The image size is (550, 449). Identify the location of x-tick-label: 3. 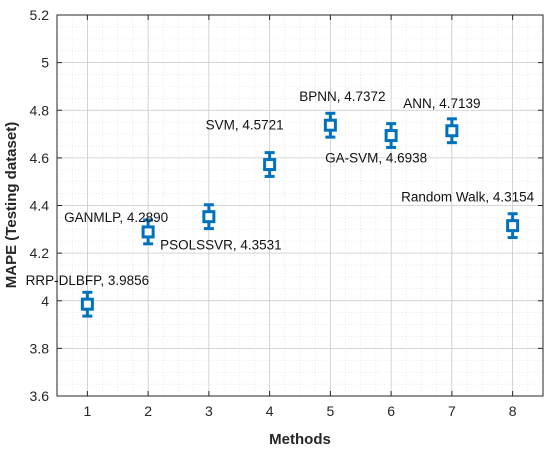
(209, 411).